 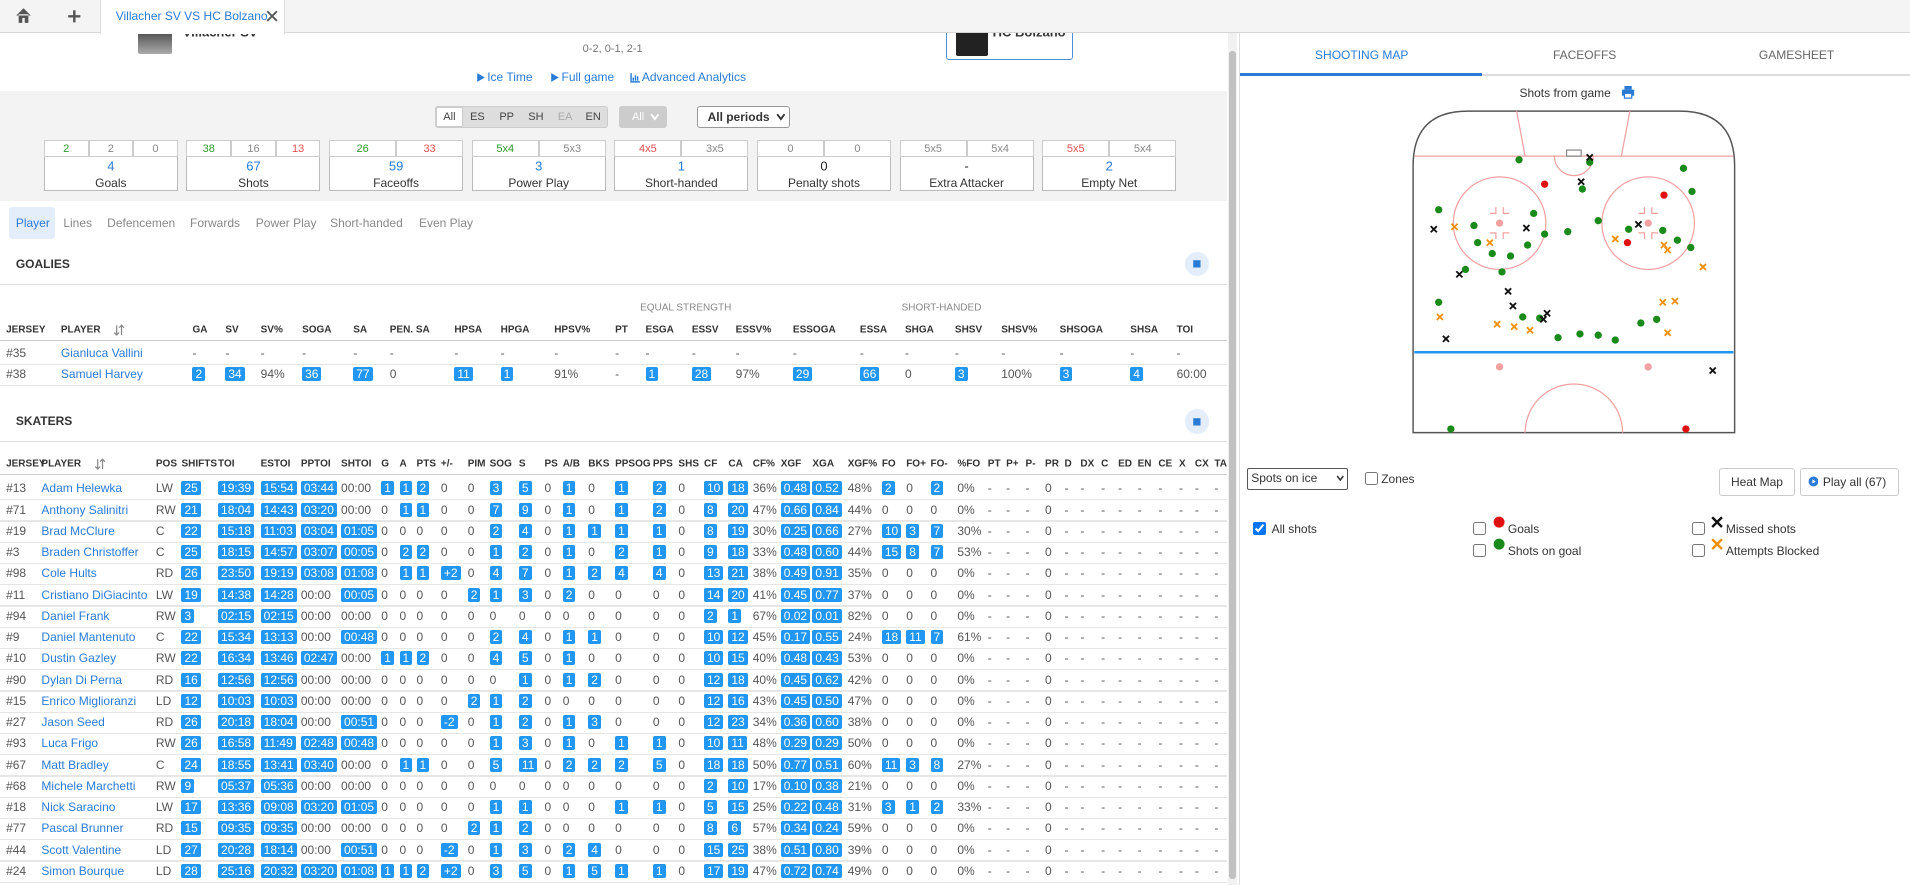 What do you see at coordinates (85, 509) in the screenshot?
I see `player-name: Anthony Salinitri` at bounding box center [85, 509].